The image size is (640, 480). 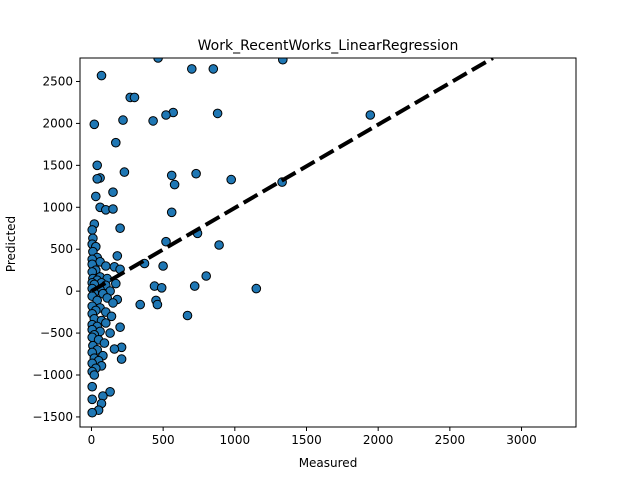 I want to click on y-tick-label: 1000, so click(x=57, y=207).